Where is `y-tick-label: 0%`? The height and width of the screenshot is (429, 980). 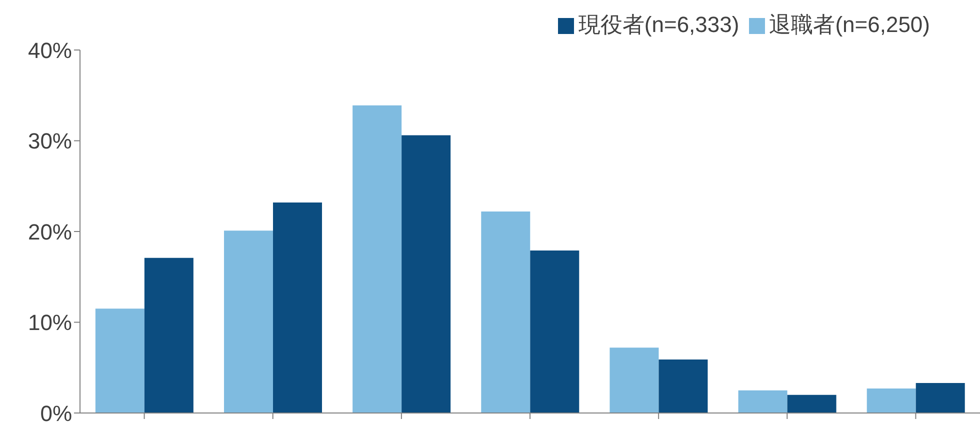 y-tick-label: 0% is located at coordinates (56, 413).